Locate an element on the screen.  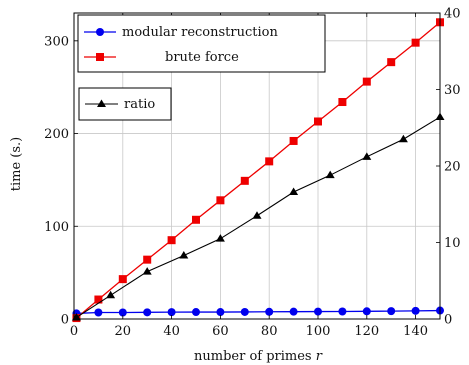
y-right-tick-label: 20 is located at coordinates (452, 167).